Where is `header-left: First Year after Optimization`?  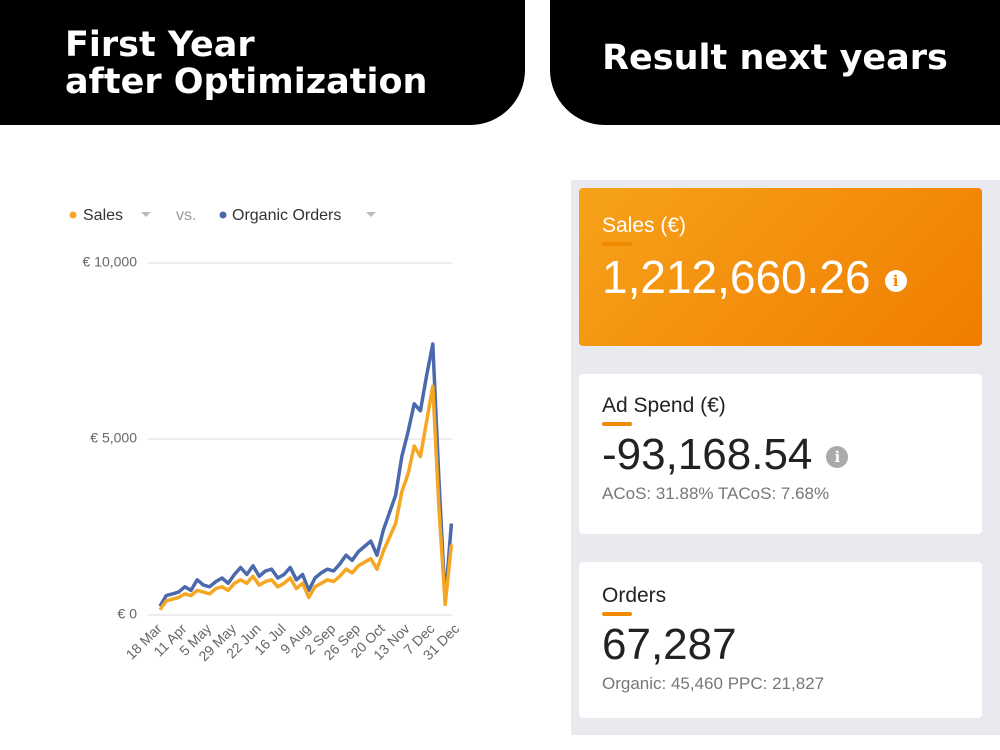
header-left: First Year after Optimization is located at coordinates (262, 62).